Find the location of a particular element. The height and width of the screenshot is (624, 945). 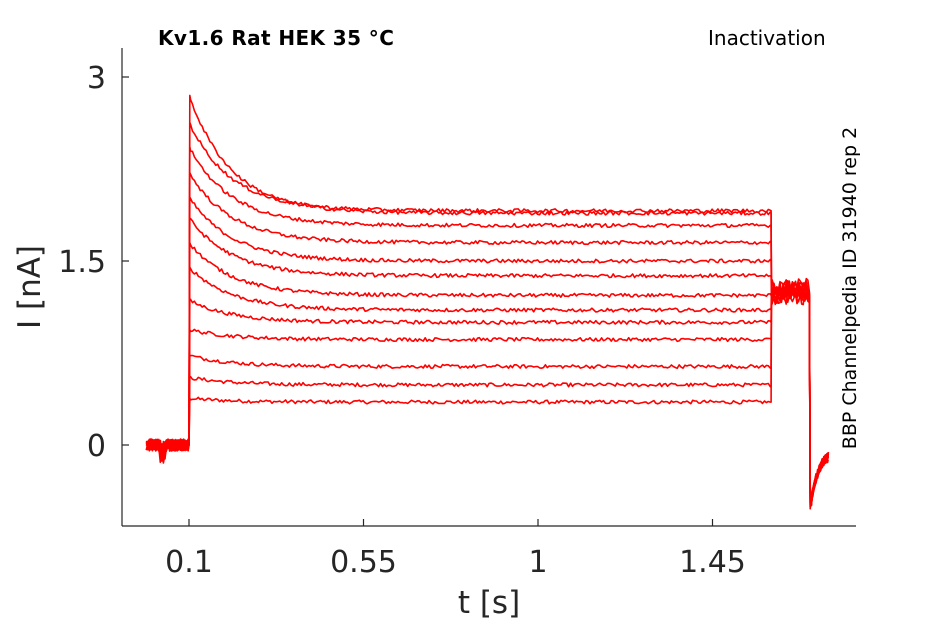

x-tick-label: 1 is located at coordinates (537, 562).